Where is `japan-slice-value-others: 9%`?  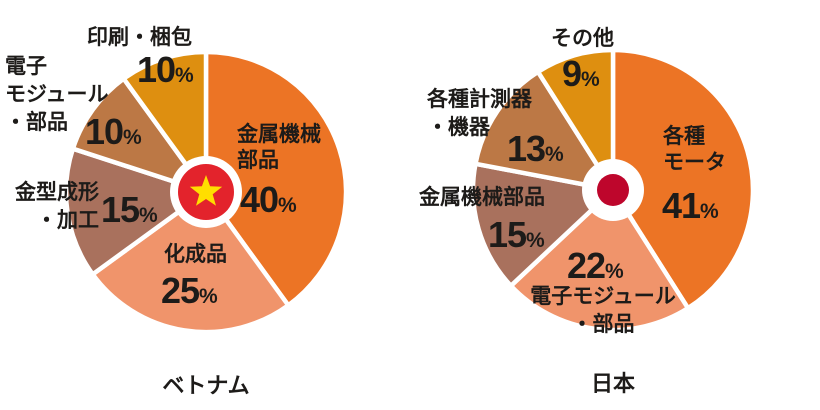
japan-slice-value-others: 9% is located at coordinates (581, 73).